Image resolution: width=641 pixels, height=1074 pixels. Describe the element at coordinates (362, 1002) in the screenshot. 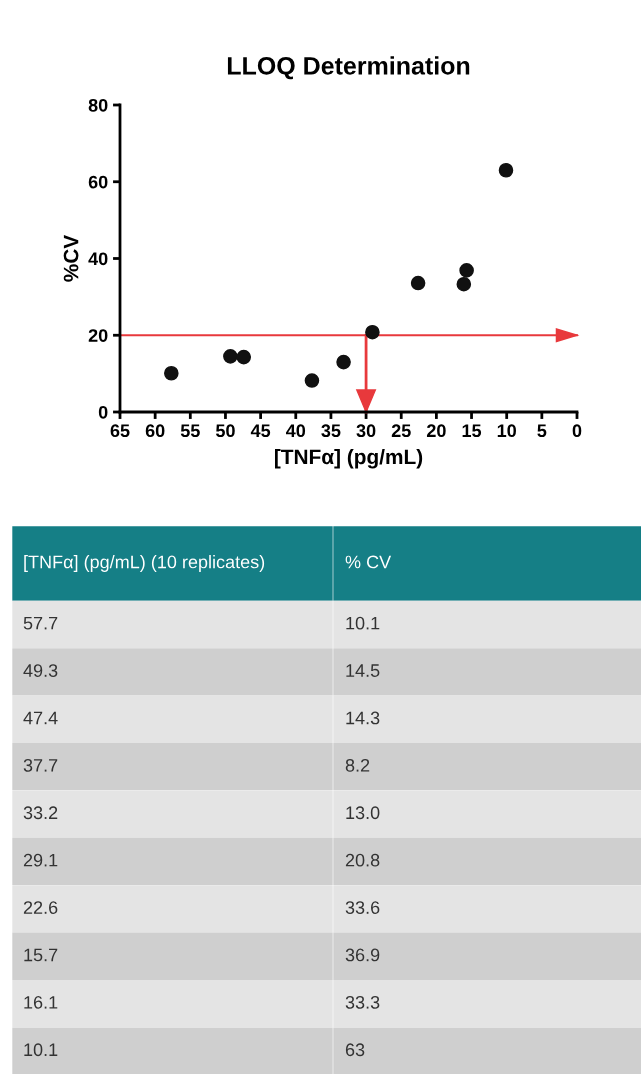

I see `text: 33.3` at that location.